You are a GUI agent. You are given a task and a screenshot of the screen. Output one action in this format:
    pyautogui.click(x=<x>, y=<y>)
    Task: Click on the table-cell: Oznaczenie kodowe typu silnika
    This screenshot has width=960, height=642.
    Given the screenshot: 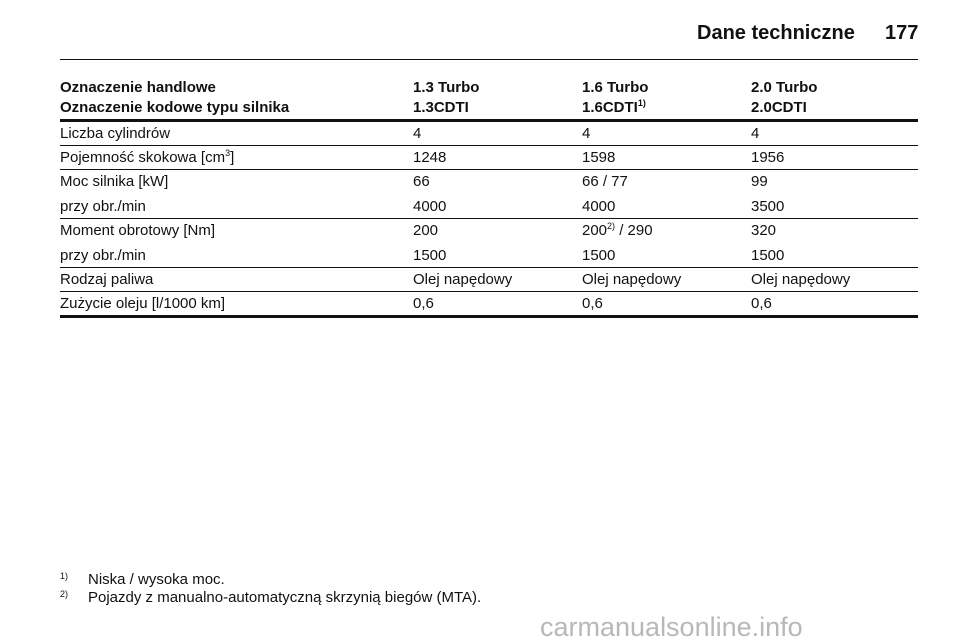 What is the action you would take?
    pyautogui.click(x=175, y=107)
    